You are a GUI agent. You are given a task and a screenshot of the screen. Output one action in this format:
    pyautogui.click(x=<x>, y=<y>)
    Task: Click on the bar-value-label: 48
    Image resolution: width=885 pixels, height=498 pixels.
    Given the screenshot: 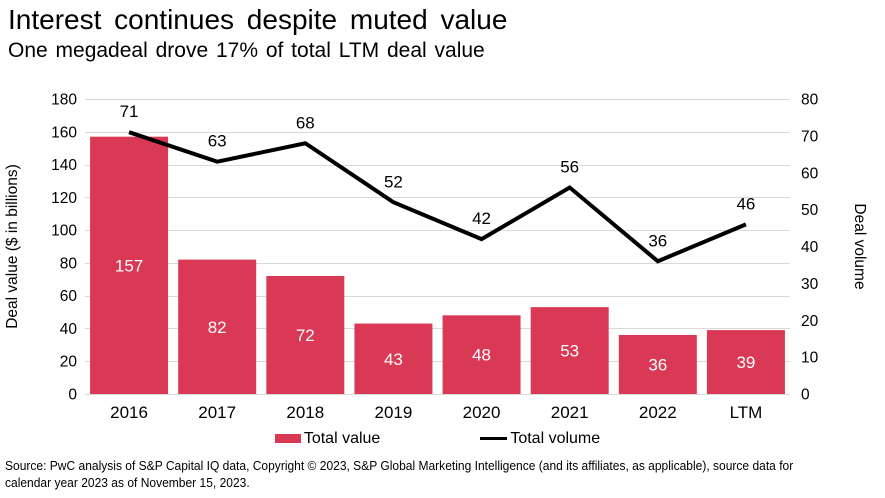 What is the action you would take?
    pyautogui.click(x=481, y=355)
    